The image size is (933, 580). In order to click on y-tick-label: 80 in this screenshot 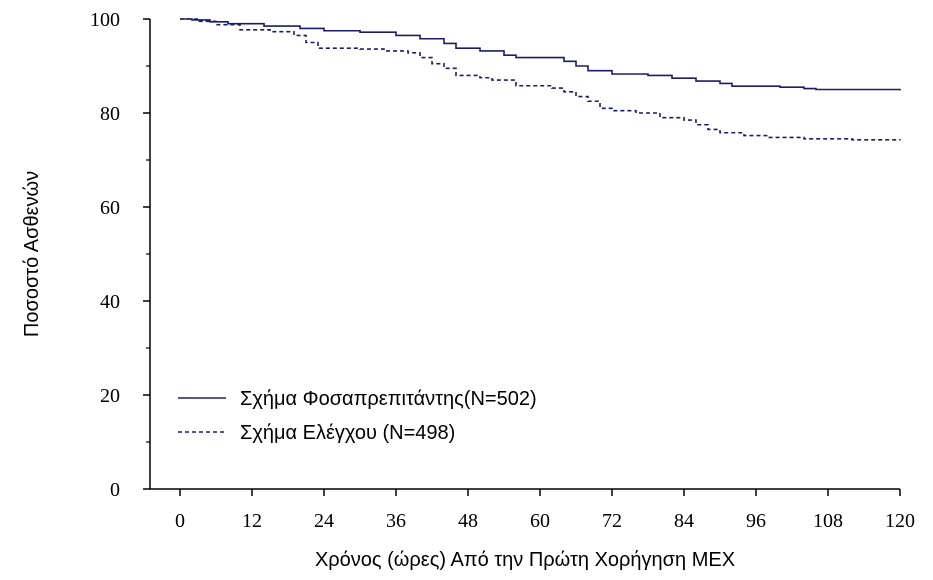, I will do `click(110, 114)`.